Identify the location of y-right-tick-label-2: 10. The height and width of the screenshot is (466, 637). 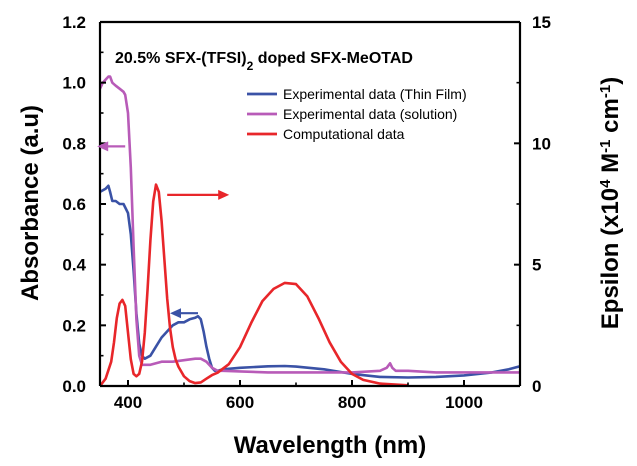
(541, 143).